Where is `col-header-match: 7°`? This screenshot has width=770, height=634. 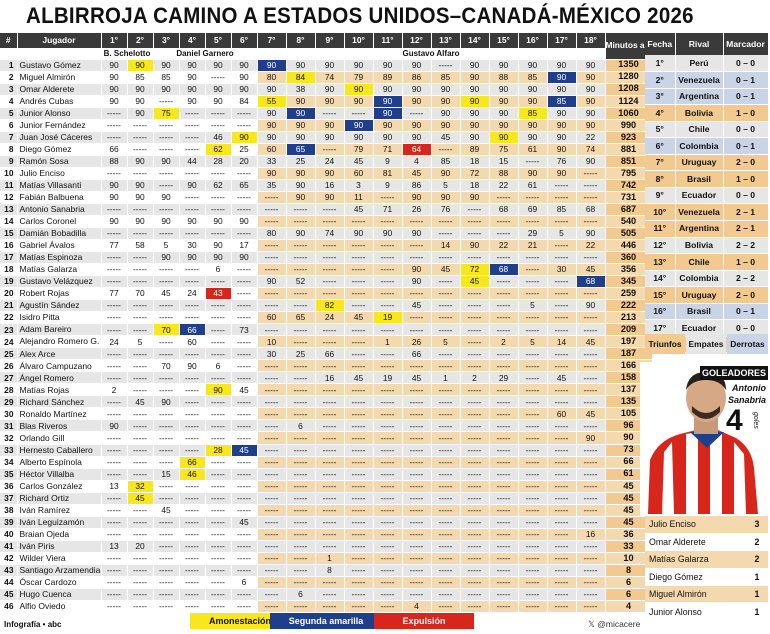
col-header-match: 7° is located at coordinates (272, 41).